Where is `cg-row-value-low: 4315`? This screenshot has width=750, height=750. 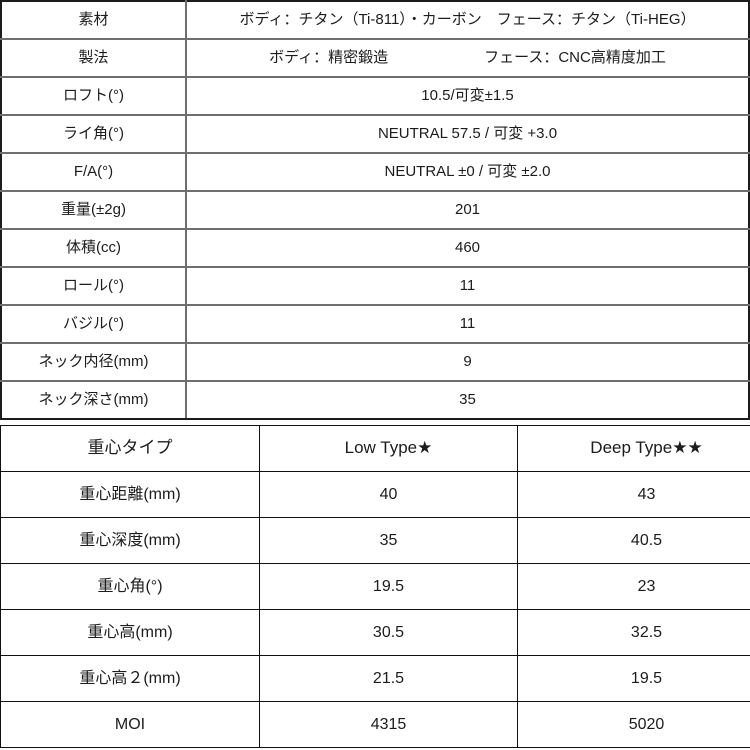 cg-row-value-low: 4315 is located at coordinates (388, 724).